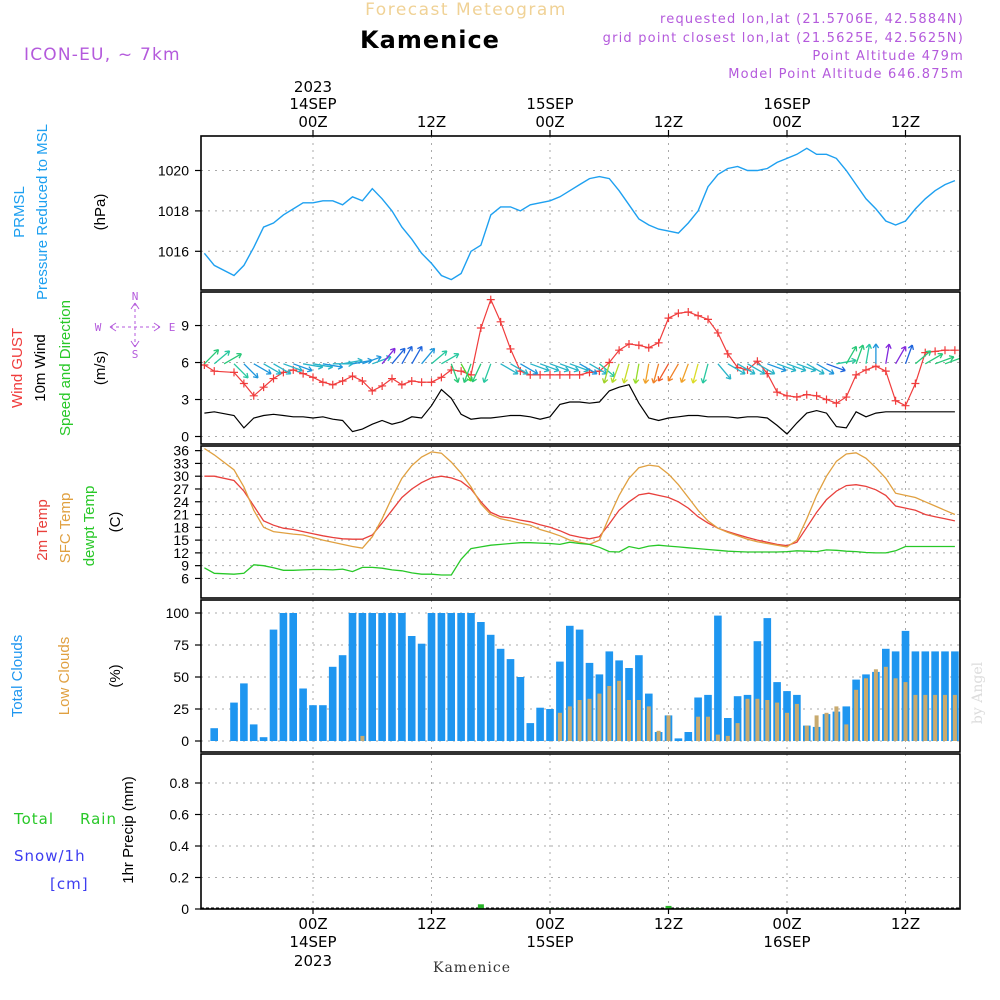  Describe the element at coordinates (100, 368) in the screenshot. I see `wind-unit: (m/s)` at that location.